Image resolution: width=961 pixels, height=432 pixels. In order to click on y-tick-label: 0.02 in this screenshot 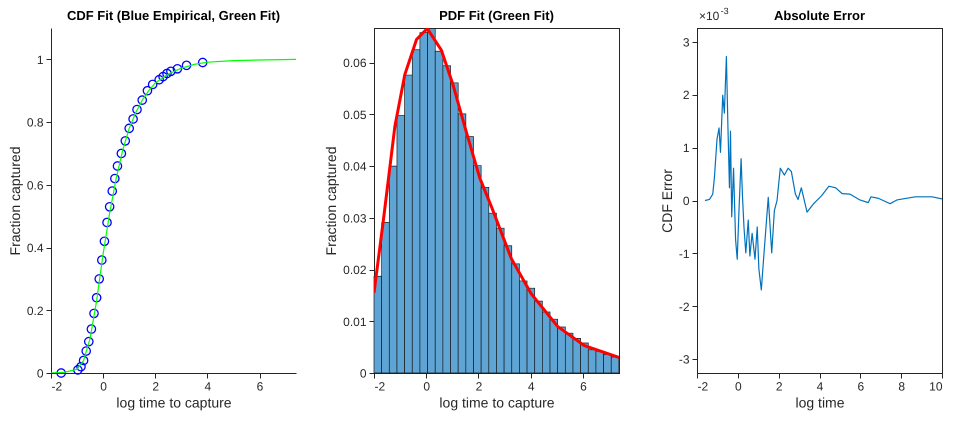, I will do `click(355, 270)`.